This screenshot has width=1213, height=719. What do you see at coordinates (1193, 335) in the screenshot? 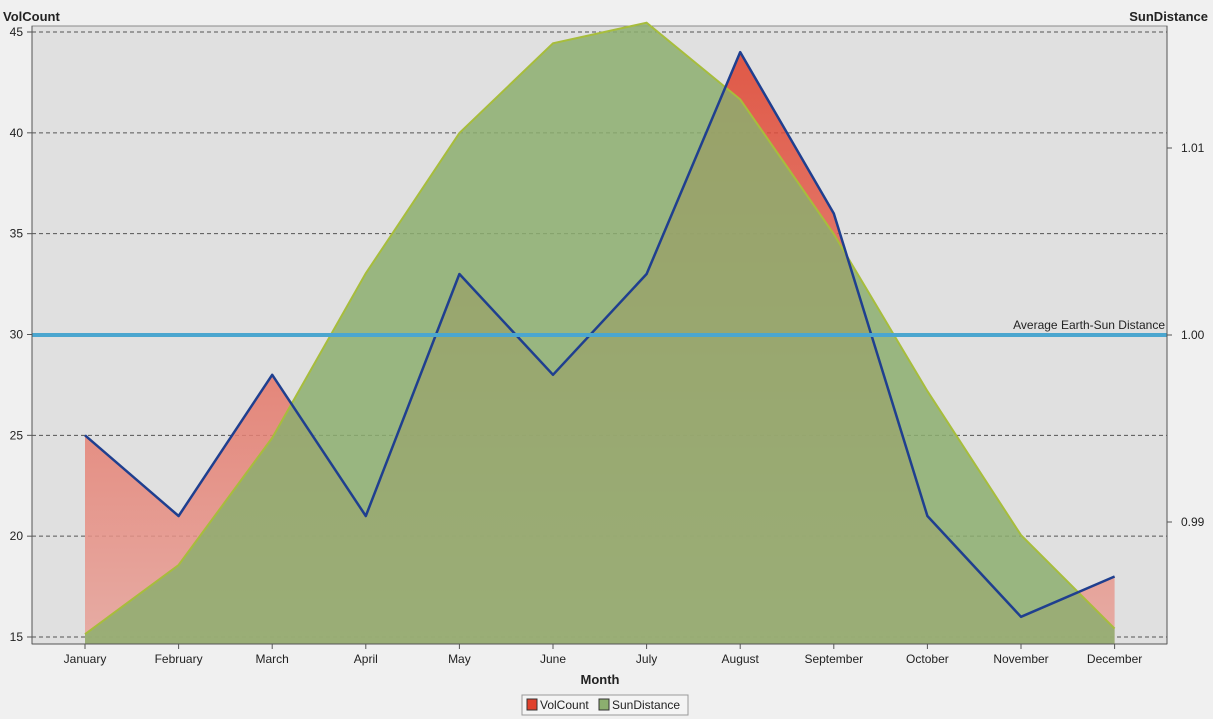
I see `y-right-tick-label: 1.00` at bounding box center [1193, 335].